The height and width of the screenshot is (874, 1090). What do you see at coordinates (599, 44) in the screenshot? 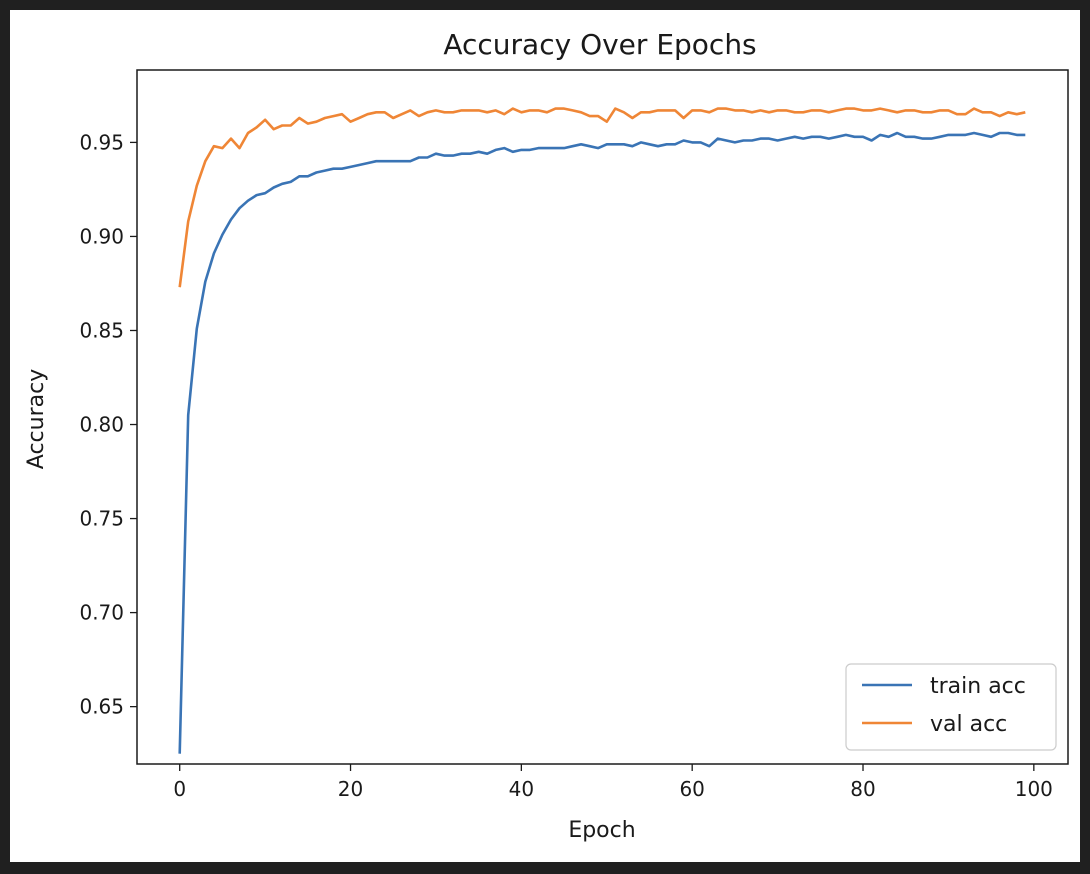
I see `chart-title: Accuracy Over Epochs` at bounding box center [599, 44].